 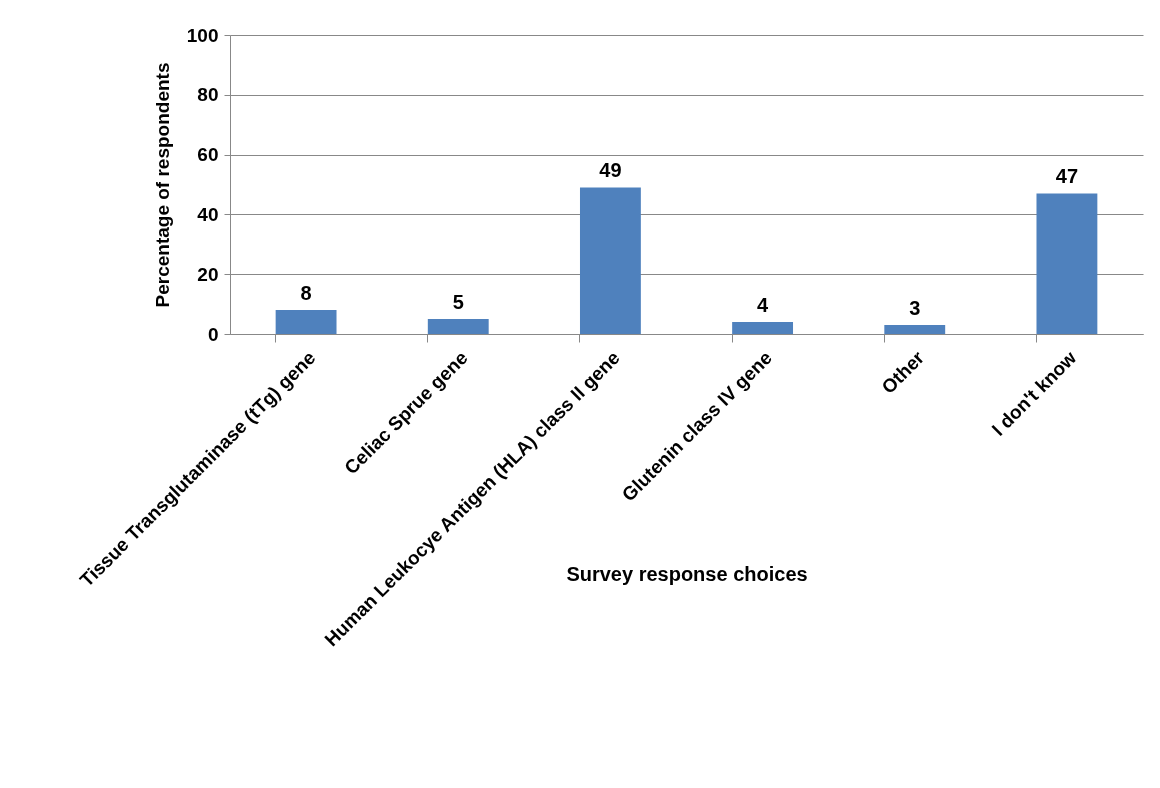 What do you see at coordinates (458, 302) in the screenshot?
I see `data-label: 5` at bounding box center [458, 302].